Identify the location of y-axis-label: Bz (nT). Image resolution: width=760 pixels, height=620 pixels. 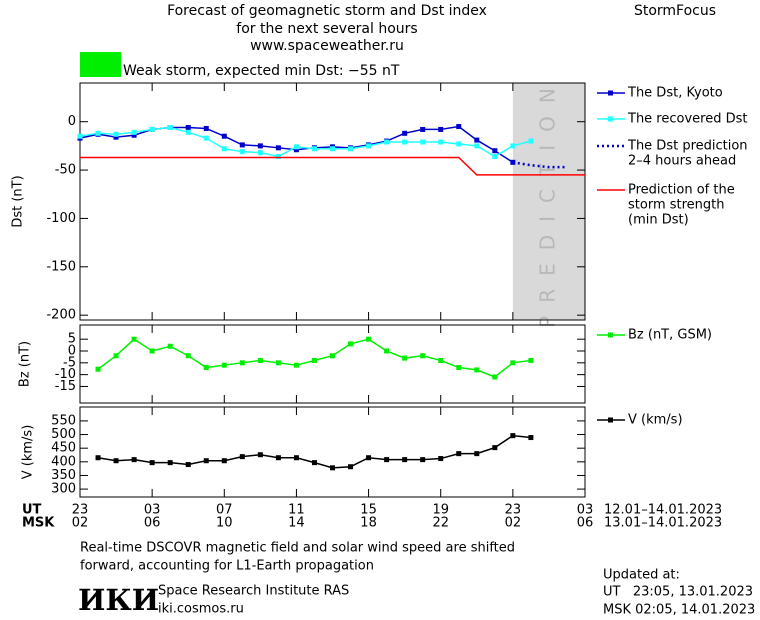
(25, 364).